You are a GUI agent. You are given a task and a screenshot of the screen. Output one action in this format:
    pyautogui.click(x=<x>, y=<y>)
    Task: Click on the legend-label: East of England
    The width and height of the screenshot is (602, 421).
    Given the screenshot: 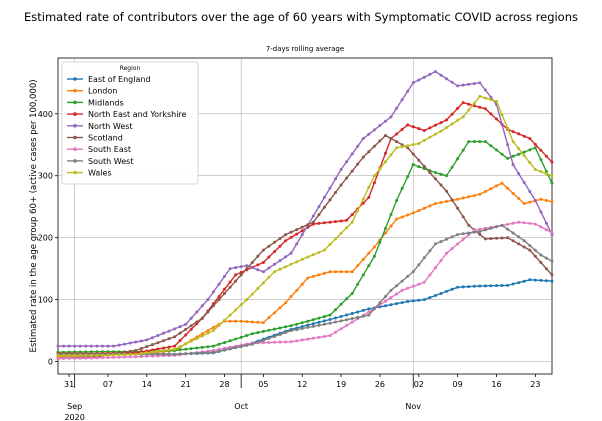 What is the action you would take?
    pyautogui.click(x=119, y=79)
    